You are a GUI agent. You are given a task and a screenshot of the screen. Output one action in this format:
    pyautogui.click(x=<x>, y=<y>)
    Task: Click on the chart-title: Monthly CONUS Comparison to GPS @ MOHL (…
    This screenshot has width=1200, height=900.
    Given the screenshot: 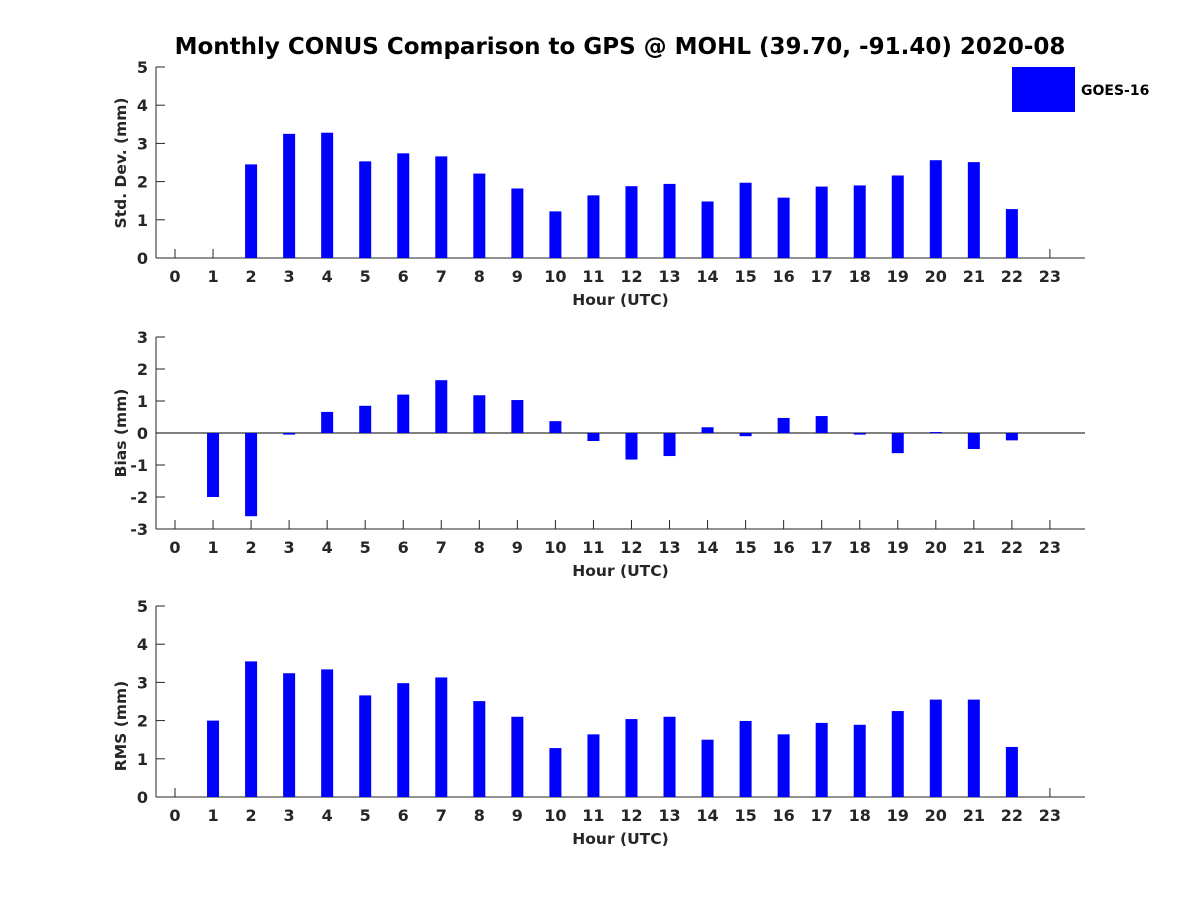 What is the action you would take?
    pyautogui.click(x=620, y=47)
    